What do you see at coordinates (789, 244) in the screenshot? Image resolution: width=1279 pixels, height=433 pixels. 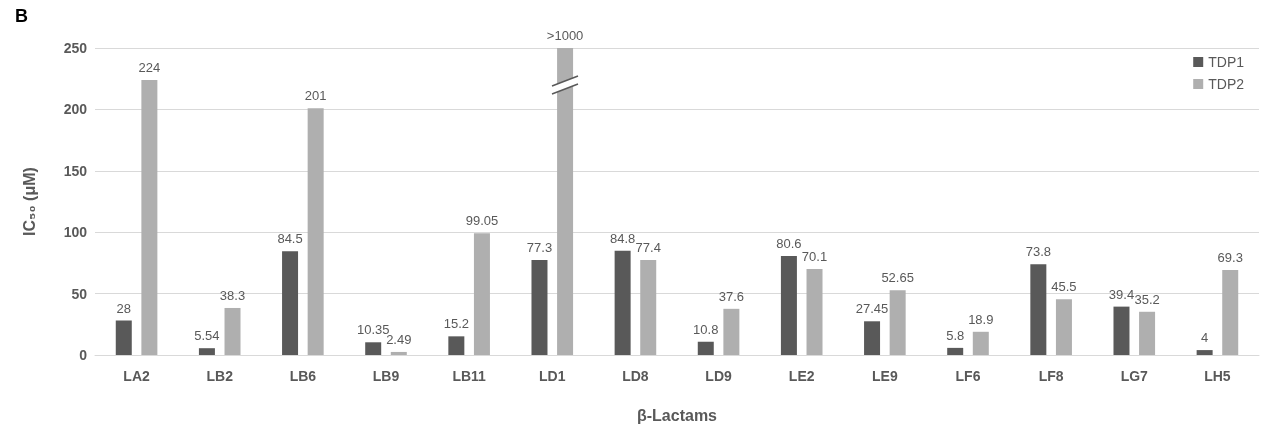 I see `data-label: 80.6` at bounding box center [789, 244].